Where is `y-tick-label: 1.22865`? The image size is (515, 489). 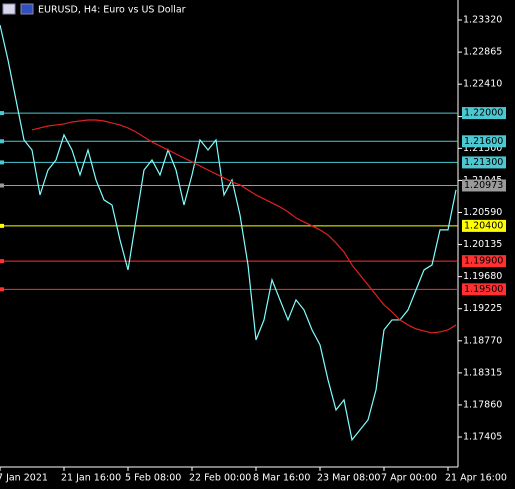 y-tick-label: 1.22865 is located at coordinates (482, 52).